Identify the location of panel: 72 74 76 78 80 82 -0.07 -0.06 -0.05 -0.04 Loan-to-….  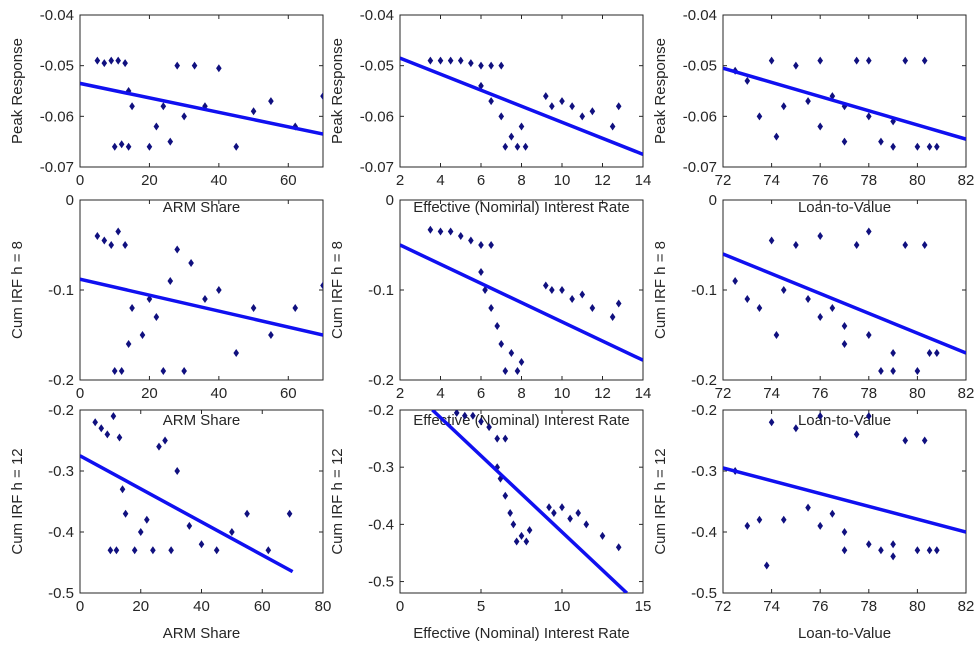
(813, 111).